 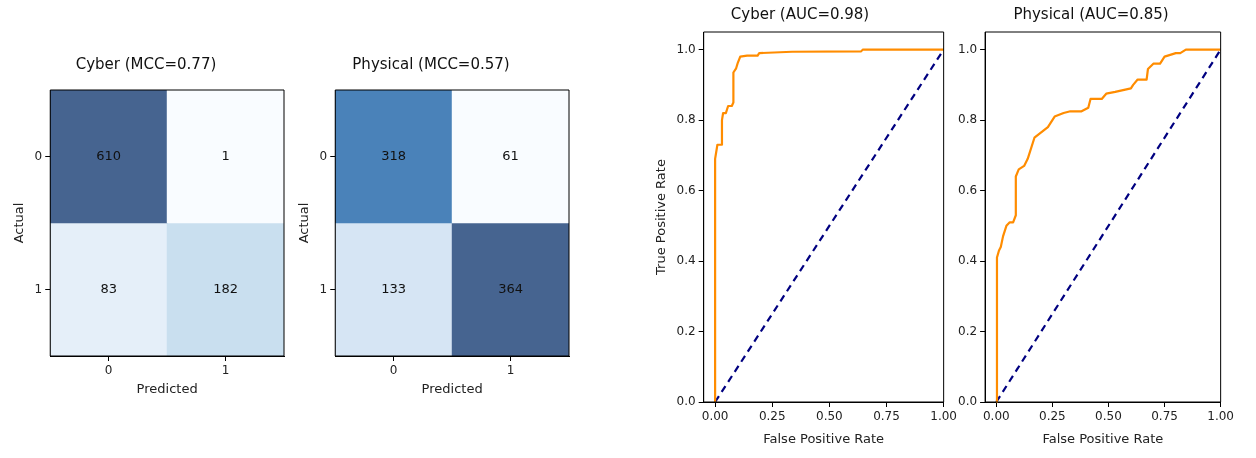 I want to click on data-label: 182, so click(x=225, y=288).